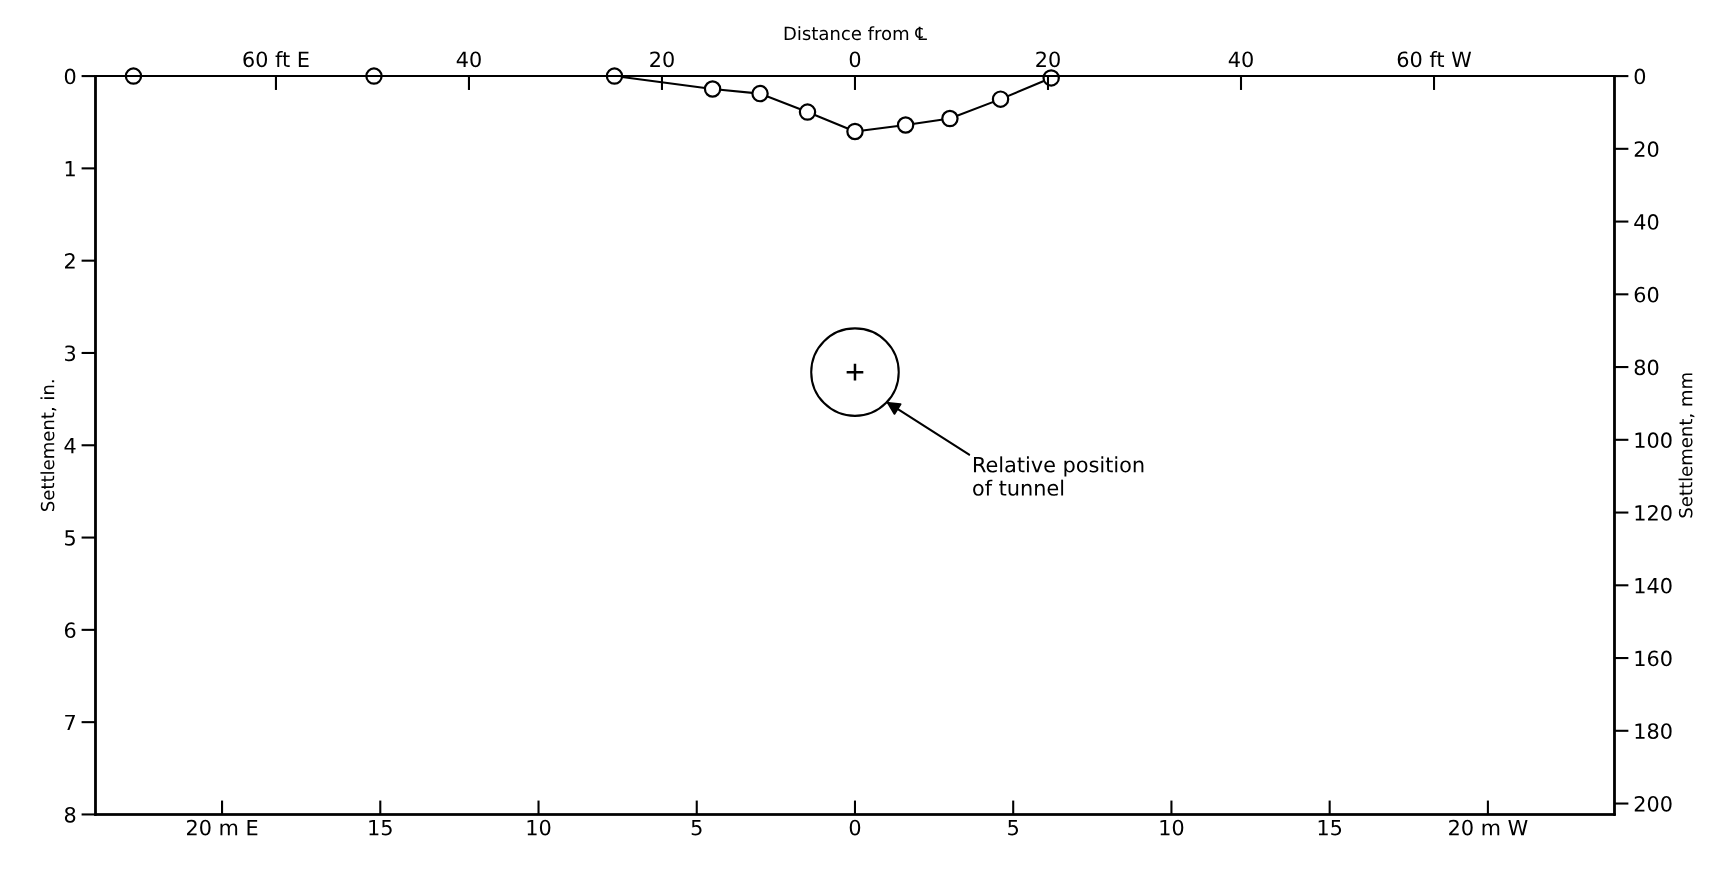 This screenshot has width=1736, height=895. Describe the element at coordinates (855, 827) in the screenshot. I see `x-tick-label: 0` at that location.